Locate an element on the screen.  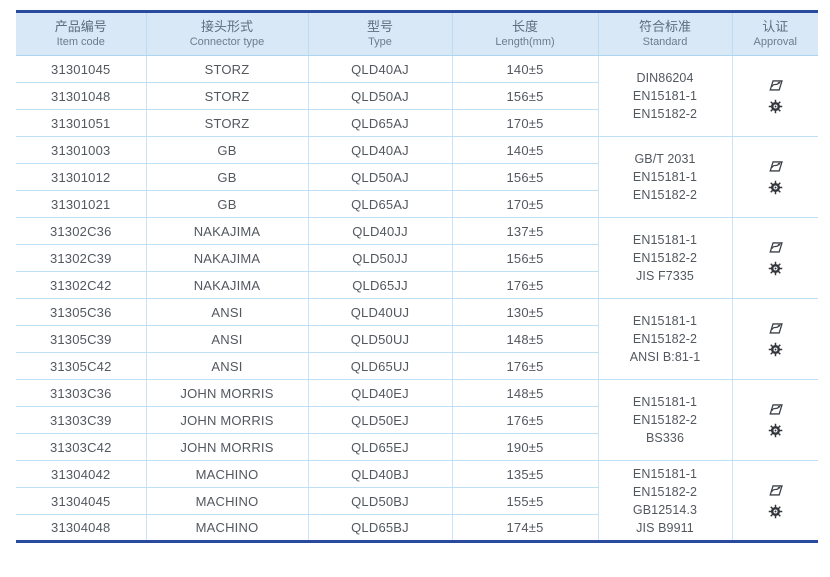
table-row: 31305C39 ANSI QLD50UJ 148±5 is located at coordinates (417, 339).